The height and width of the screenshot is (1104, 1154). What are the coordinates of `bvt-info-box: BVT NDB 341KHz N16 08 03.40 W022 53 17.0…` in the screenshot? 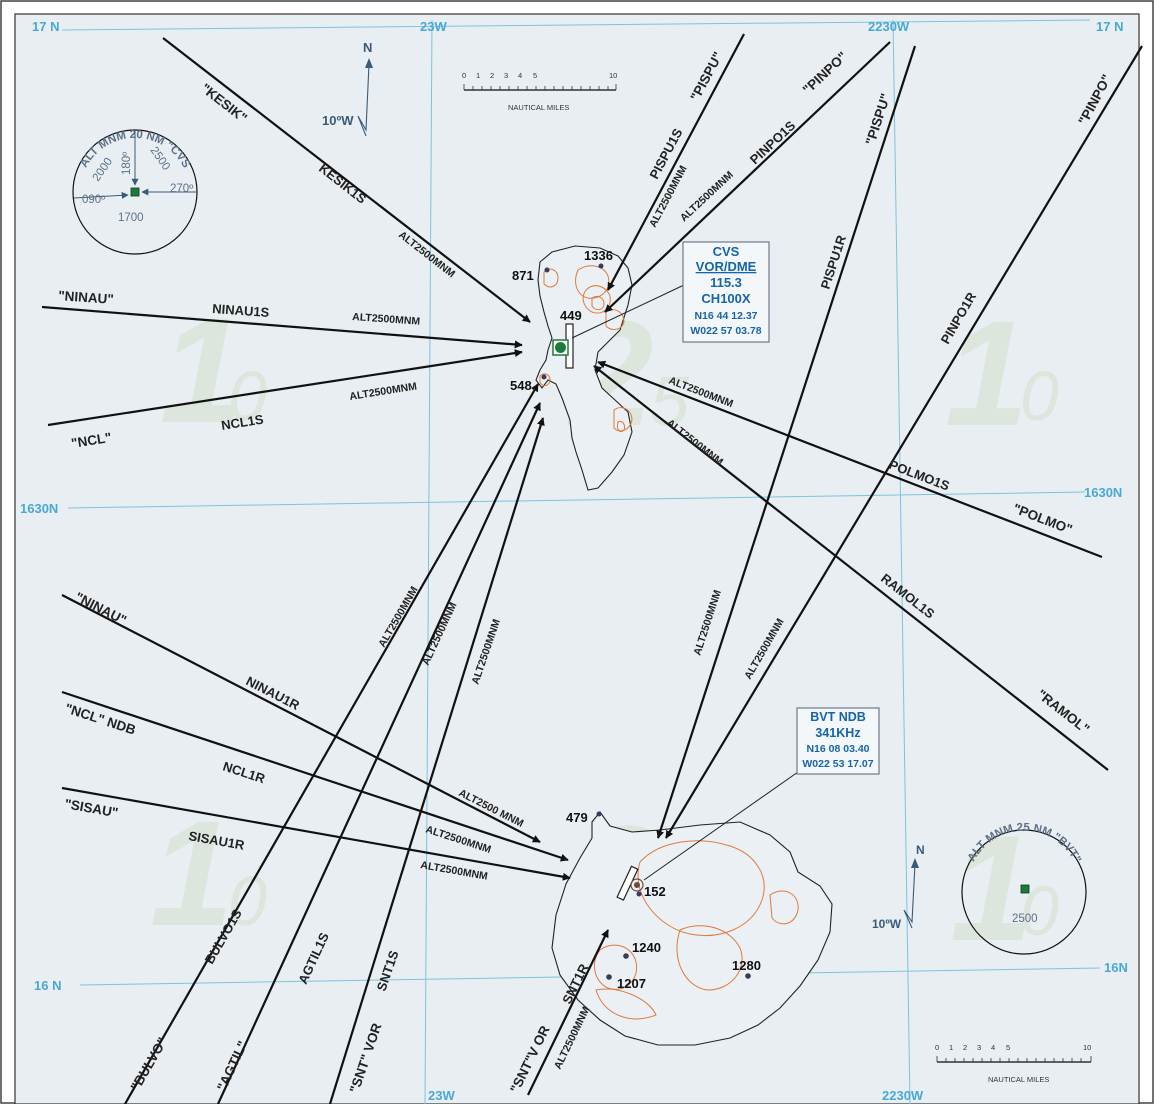 It's located at (838, 741).